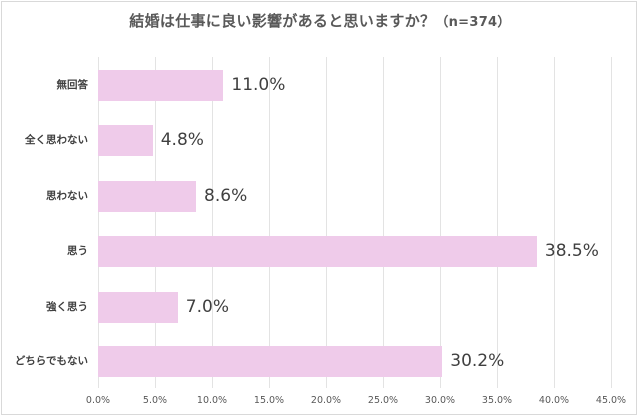  Describe the element at coordinates (554, 400) in the screenshot. I see `x-tick-label: 40.0%` at that location.